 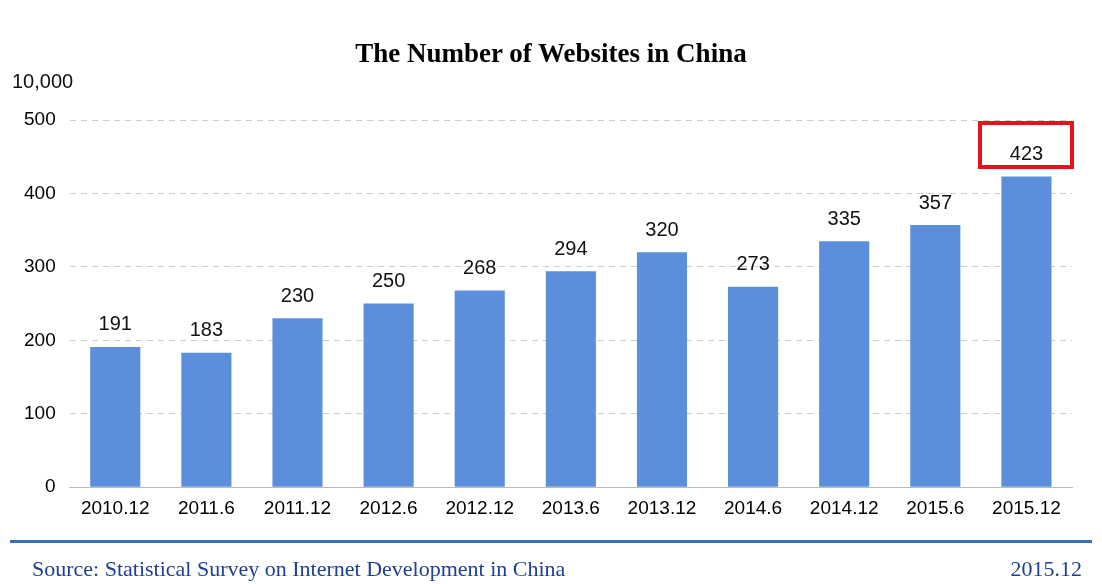 What do you see at coordinates (388, 507) in the screenshot?
I see `x-tick-label: 2012.6` at bounding box center [388, 507].